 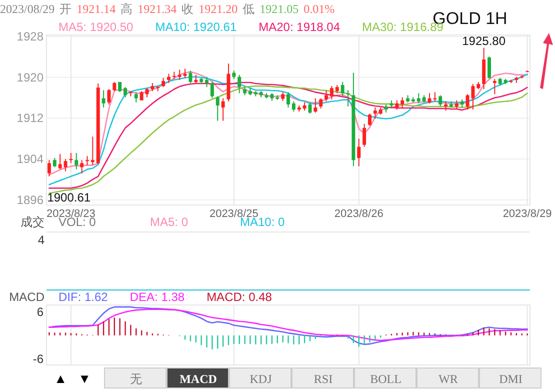 What do you see at coordinates (188, 9) in the screenshot?
I see `text: 收` at bounding box center [188, 9].